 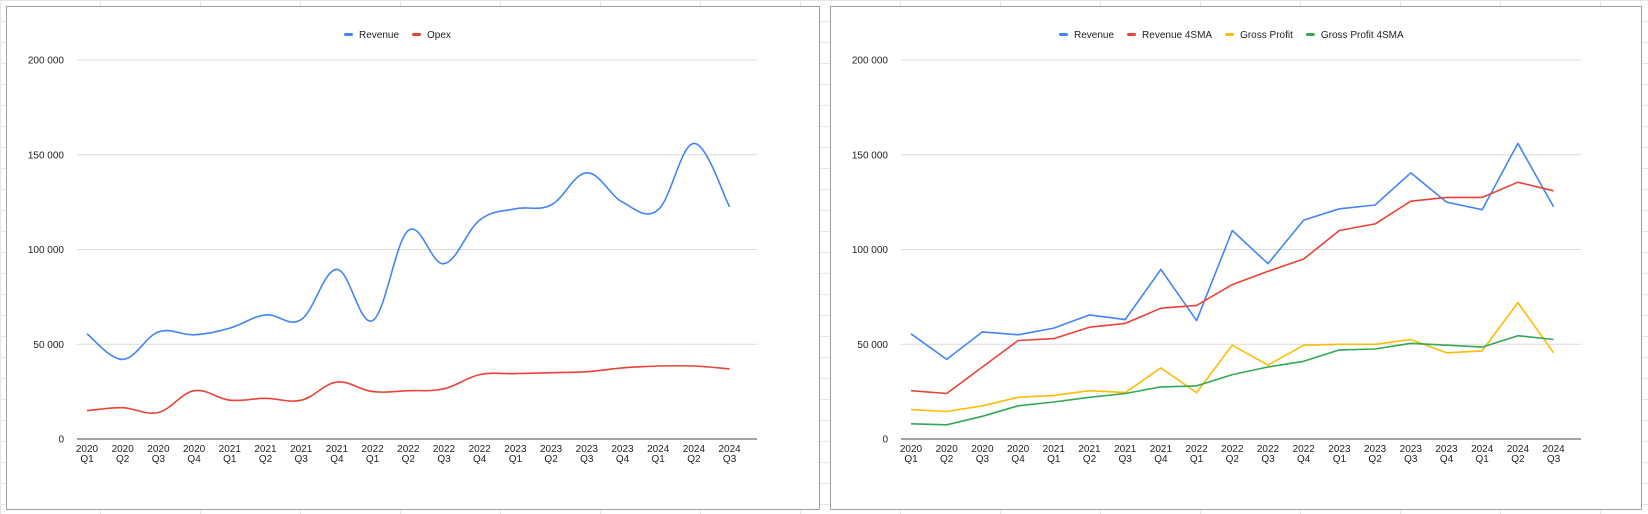 What do you see at coordinates (1266, 35) in the screenshot?
I see `legend-label: Gross Profit` at bounding box center [1266, 35].